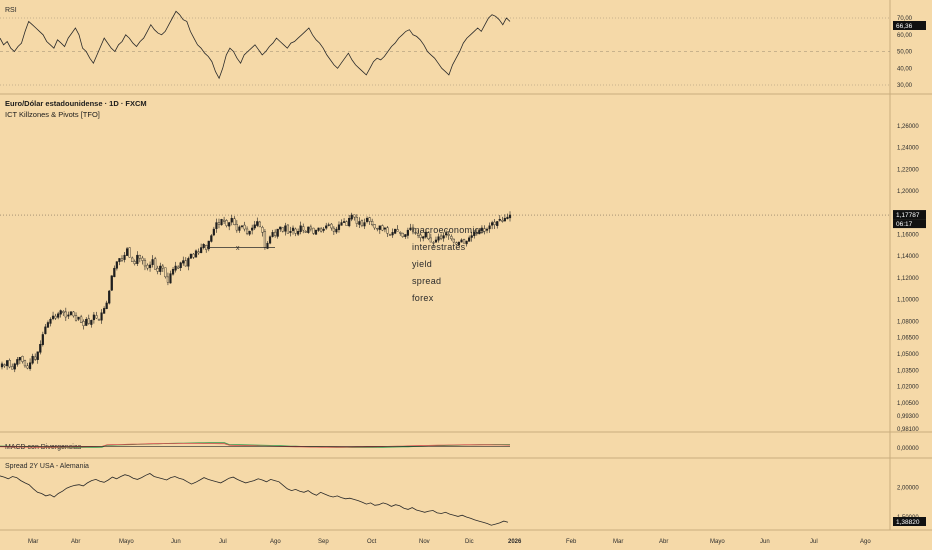 This screenshot has width=932, height=550. Describe the element at coordinates (905, 69) in the screenshot. I see `rsi-tick-label: 40,00` at that location.